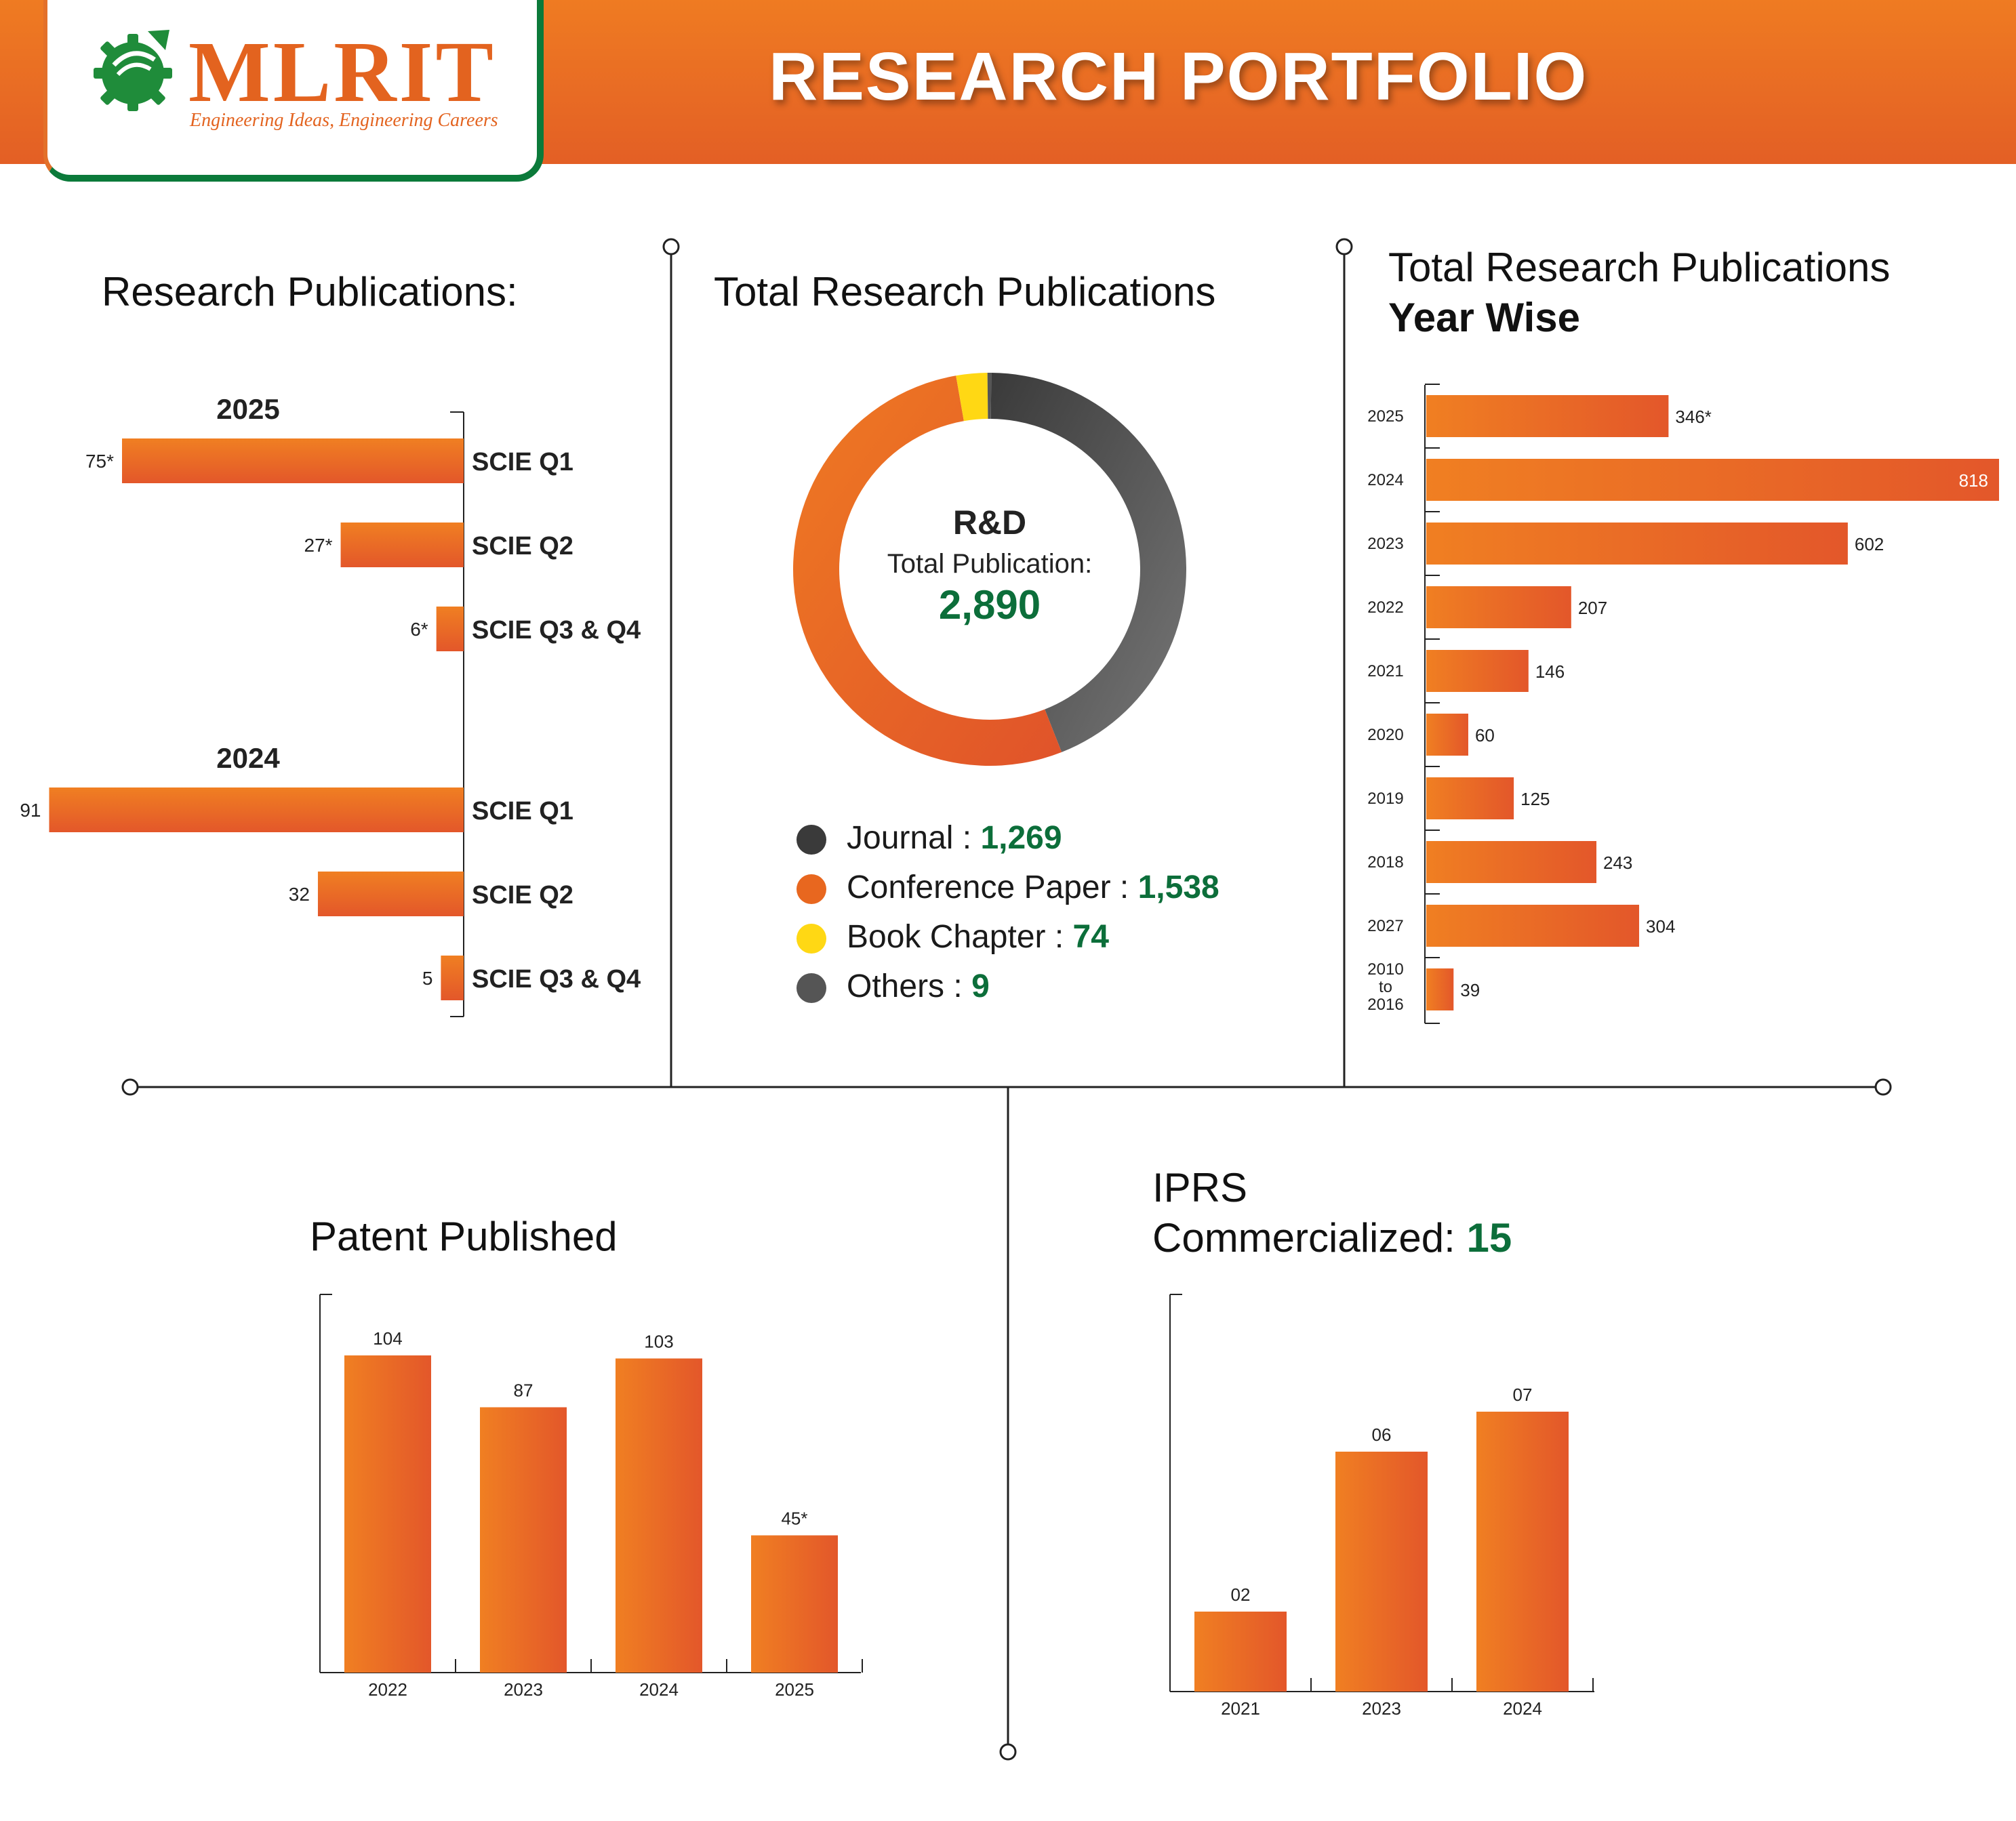  What do you see at coordinates (1489, 1238) in the screenshot?
I see `iprs-value: 15` at bounding box center [1489, 1238].